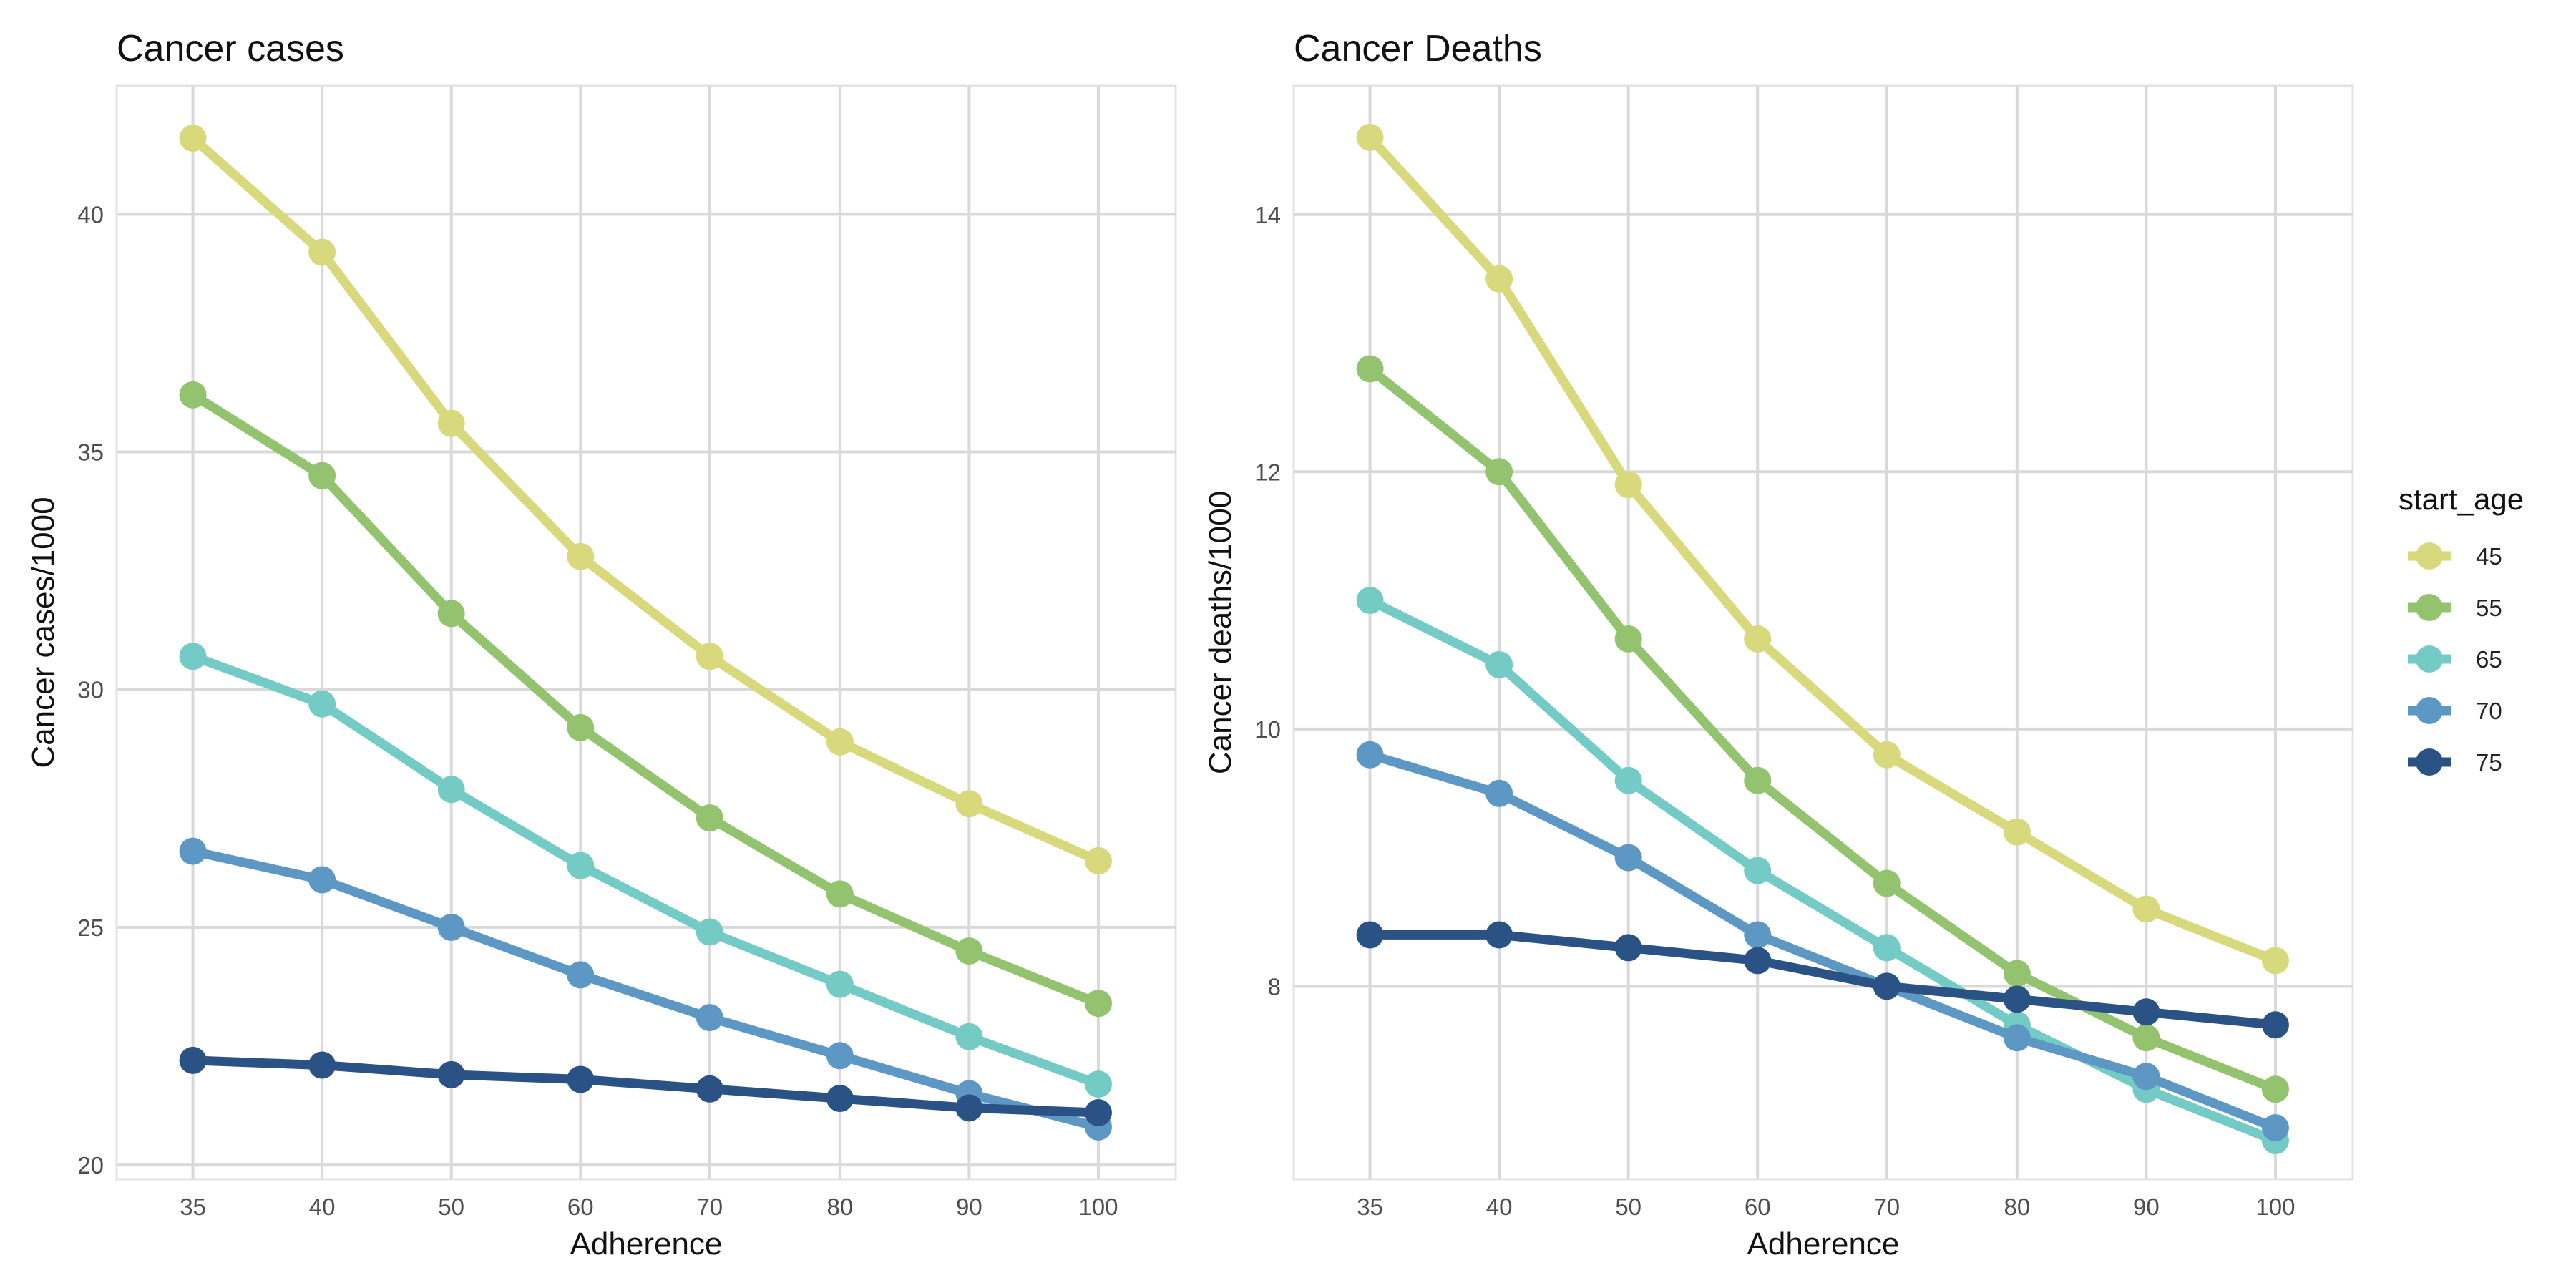 This screenshot has height=1288, width=2576. What do you see at coordinates (90, 928) in the screenshot?
I see `y-tick-label: 25` at bounding box center [90, 928].